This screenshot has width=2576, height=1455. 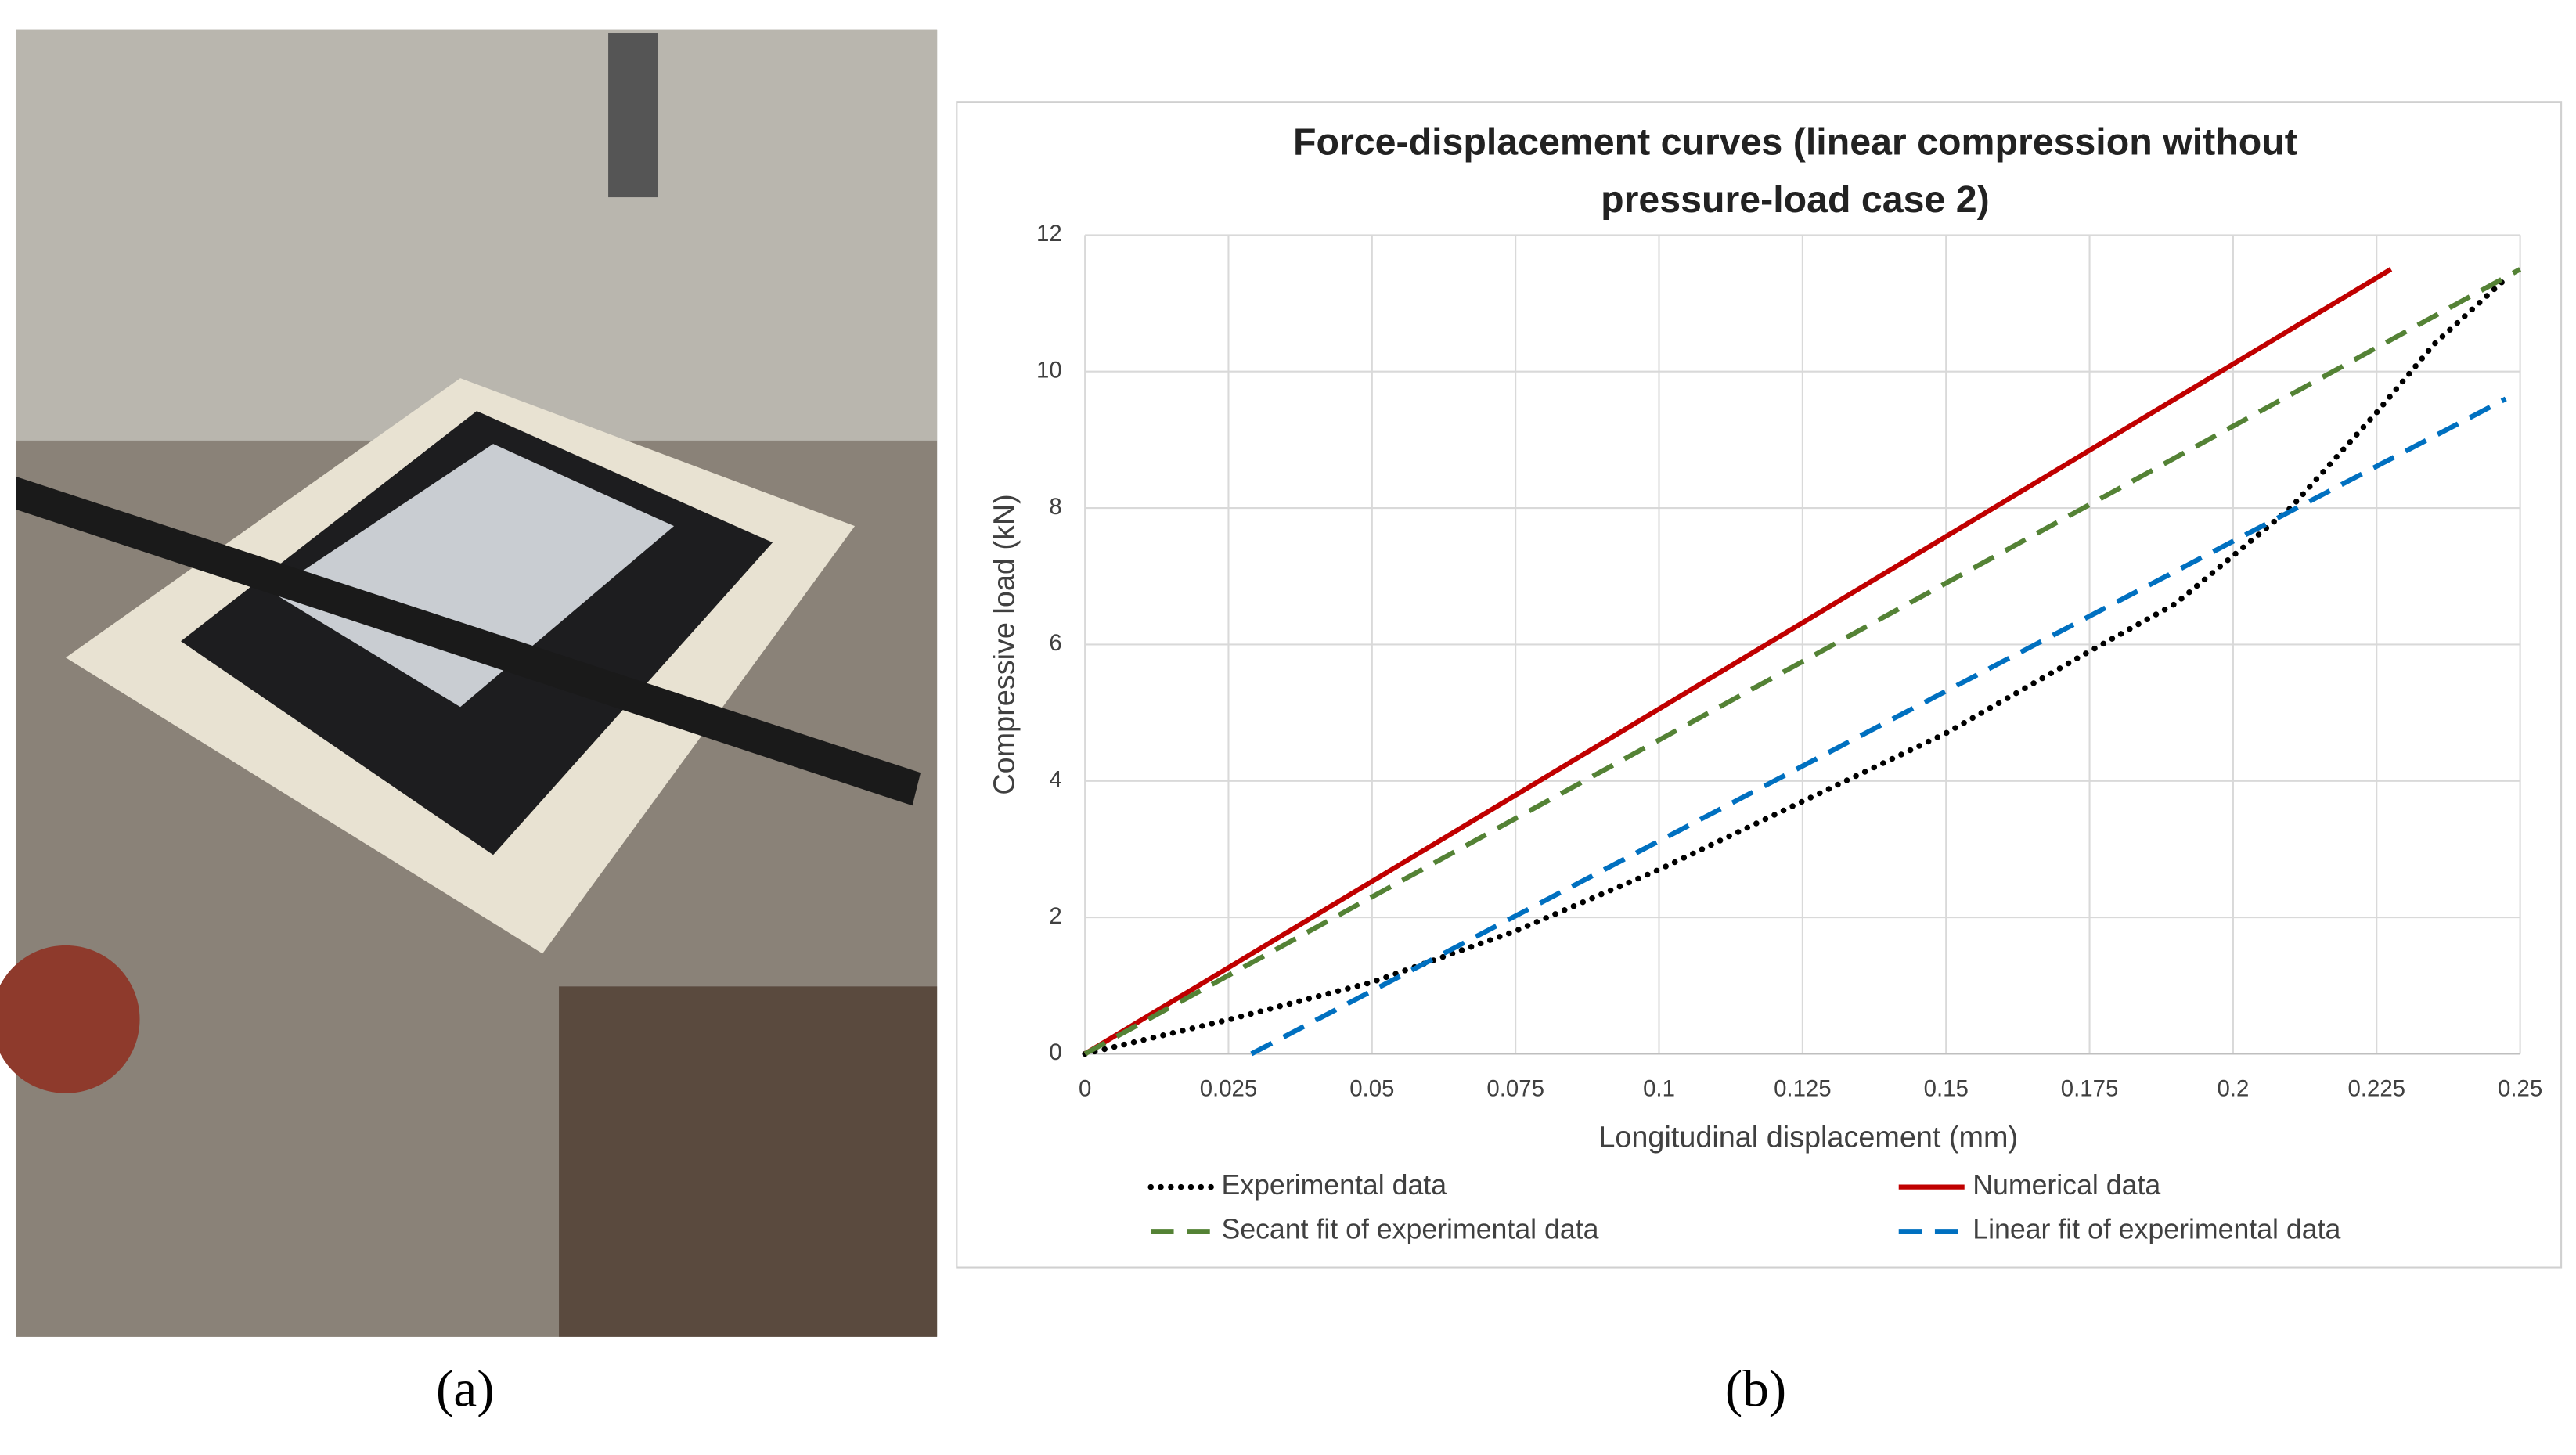 What do you see at coordinates (465, 1389) in the screenshot?
I see `panel-label: (a)` at bounding box center [465, 1389].